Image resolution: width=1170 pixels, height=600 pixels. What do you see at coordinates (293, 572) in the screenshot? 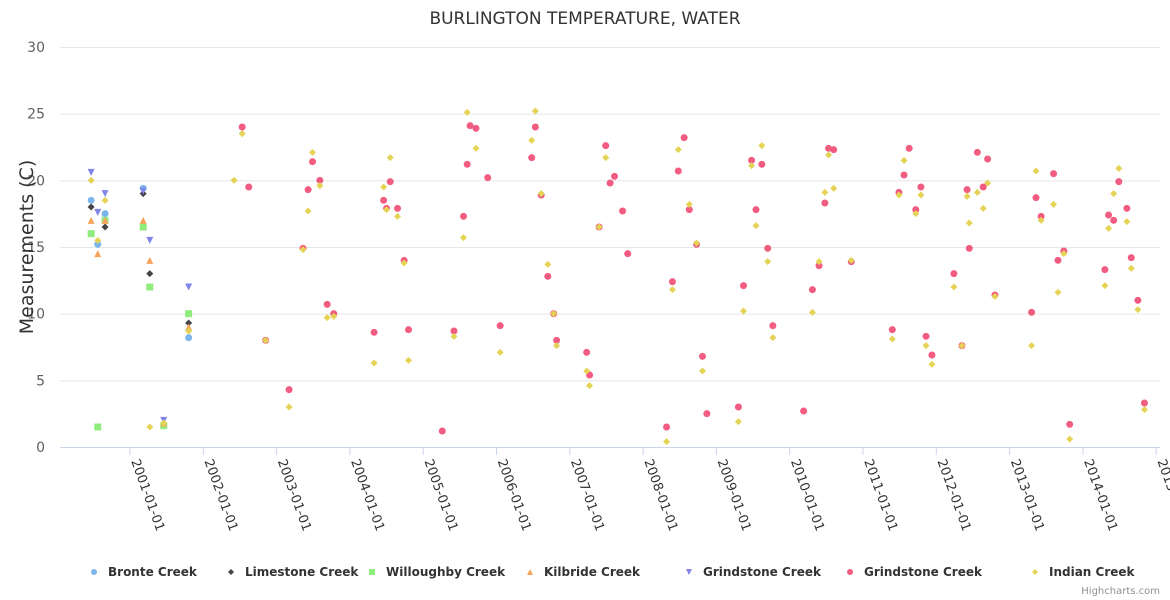
I see `legend-item: Limestone Creek` at bounding box center [293, 572].